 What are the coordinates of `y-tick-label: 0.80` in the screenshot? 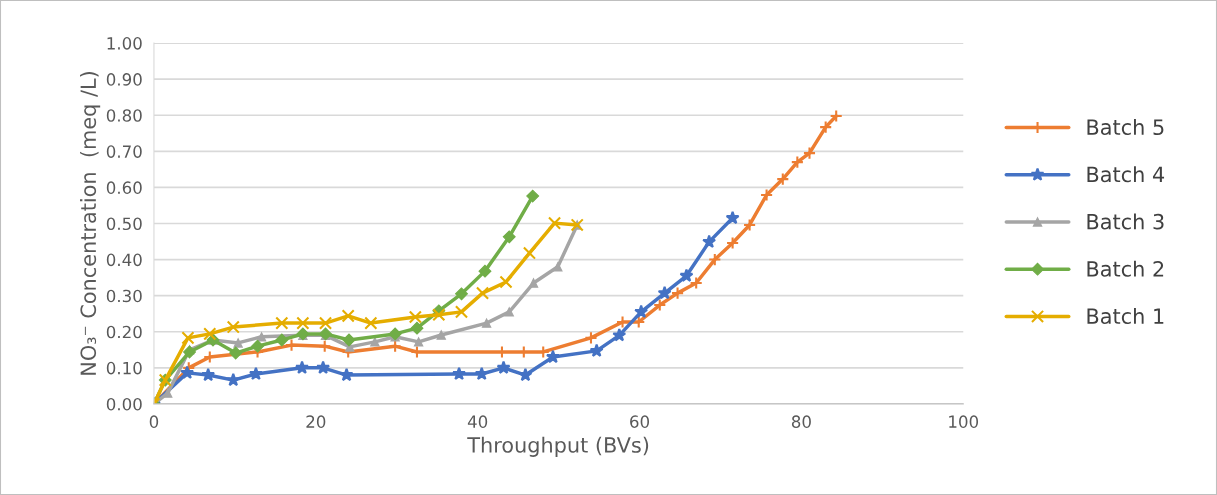 It's located at (124, 115).